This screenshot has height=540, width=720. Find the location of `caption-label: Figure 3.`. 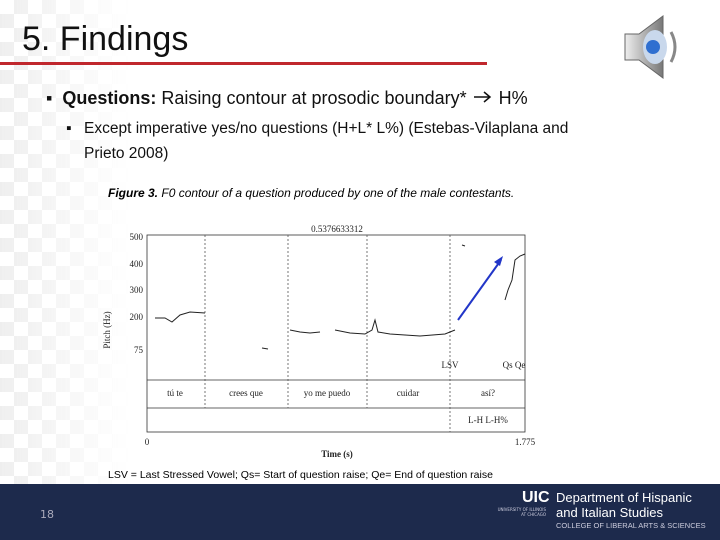

caption-label: Figure 3. is located at coordinates (133, 193).